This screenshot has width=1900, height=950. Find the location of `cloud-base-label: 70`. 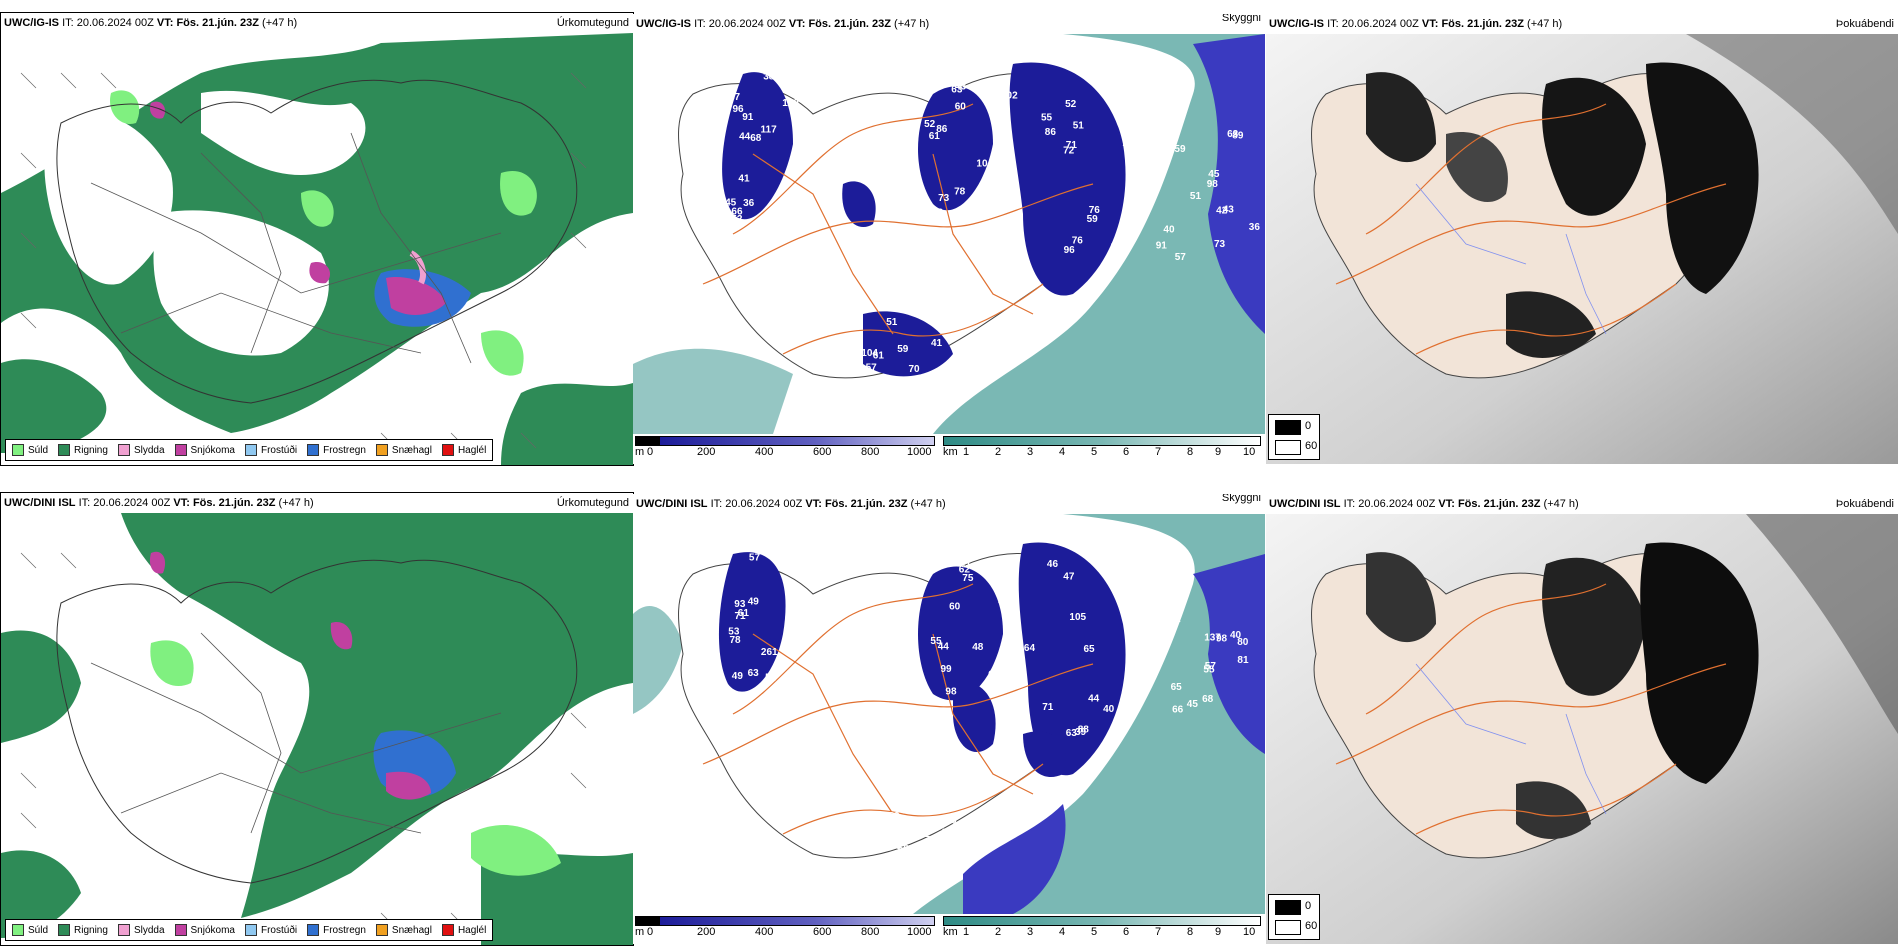

cloud-base-label: 70 is located at coordinates (915, 369).